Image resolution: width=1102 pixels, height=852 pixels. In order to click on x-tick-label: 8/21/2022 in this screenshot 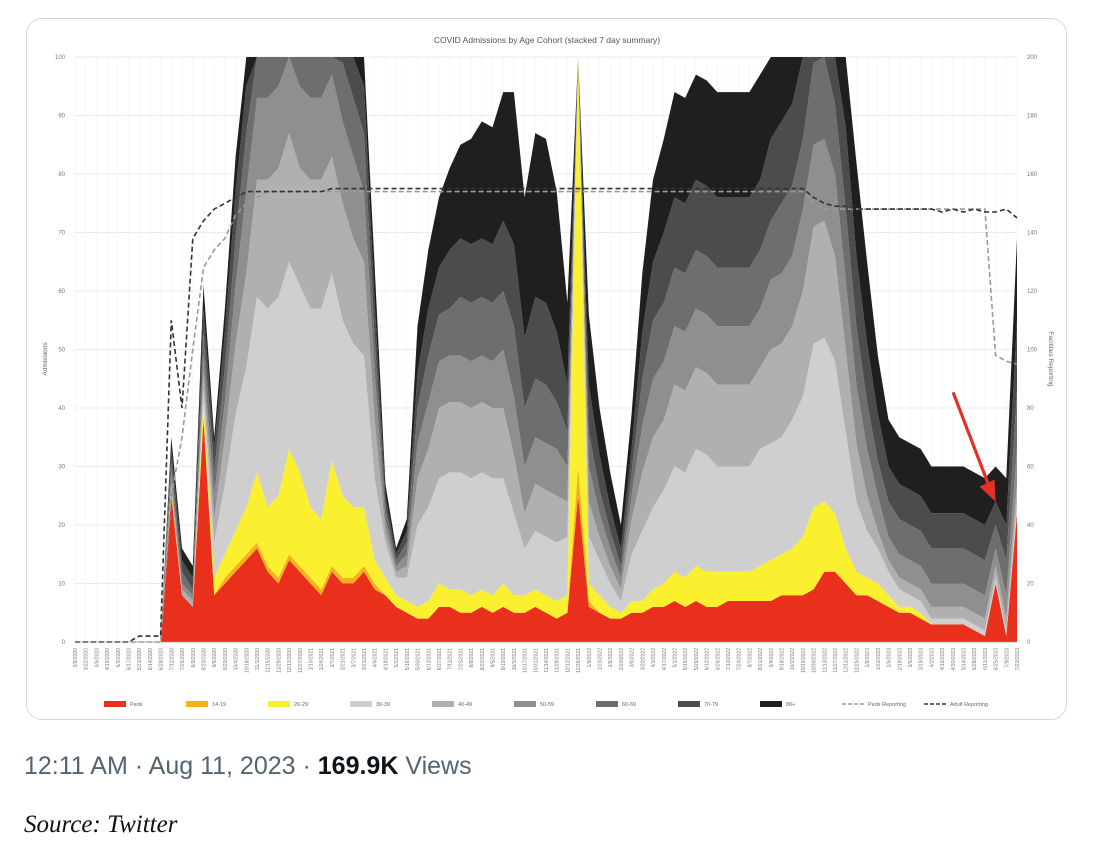, I will do `click(761, 659)`.